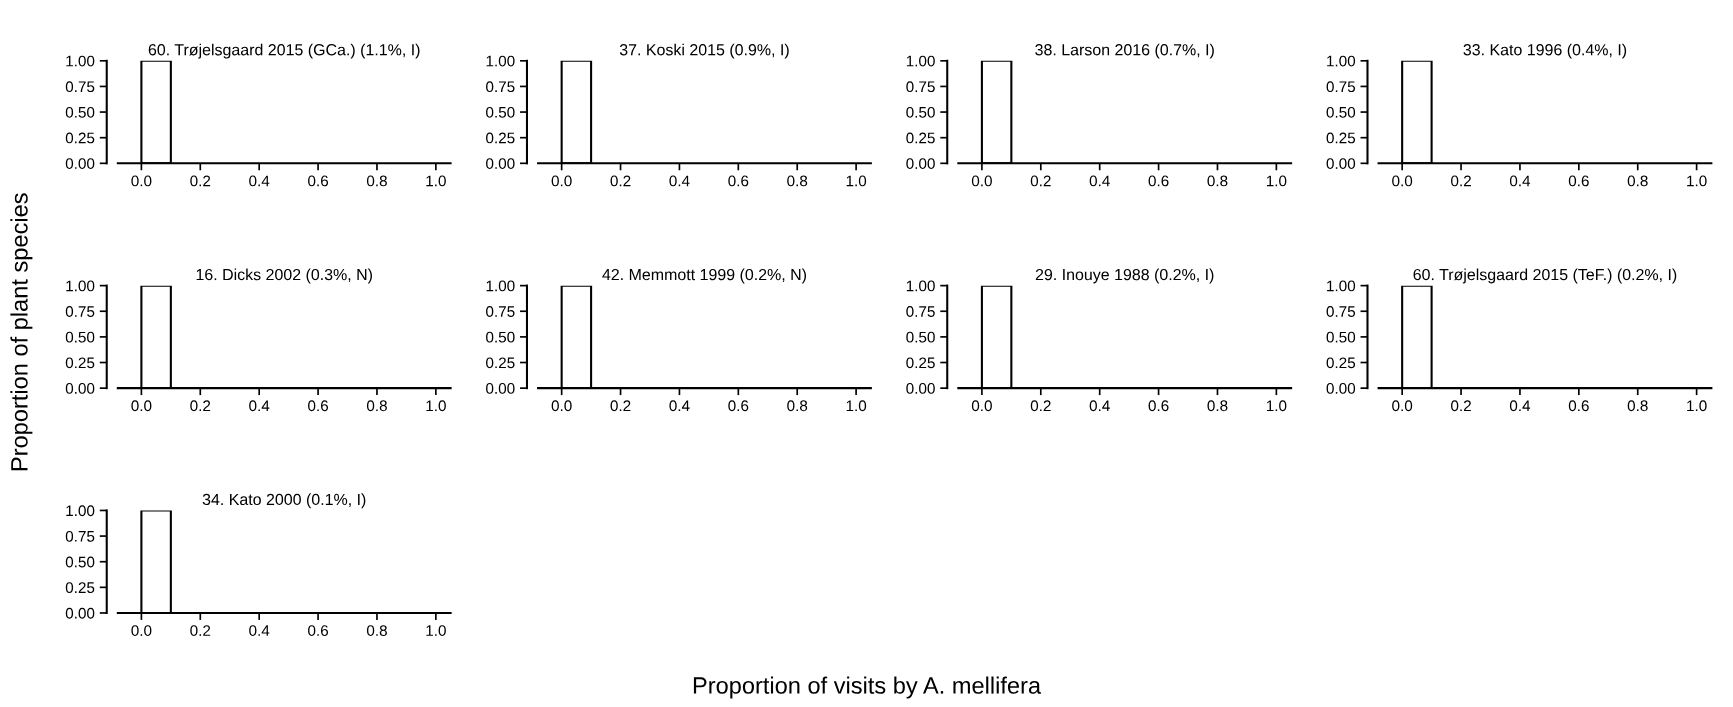 The image size is (1733, 707). I want to click on y-axis-title: Proportion of plant species, so click(21, 332).